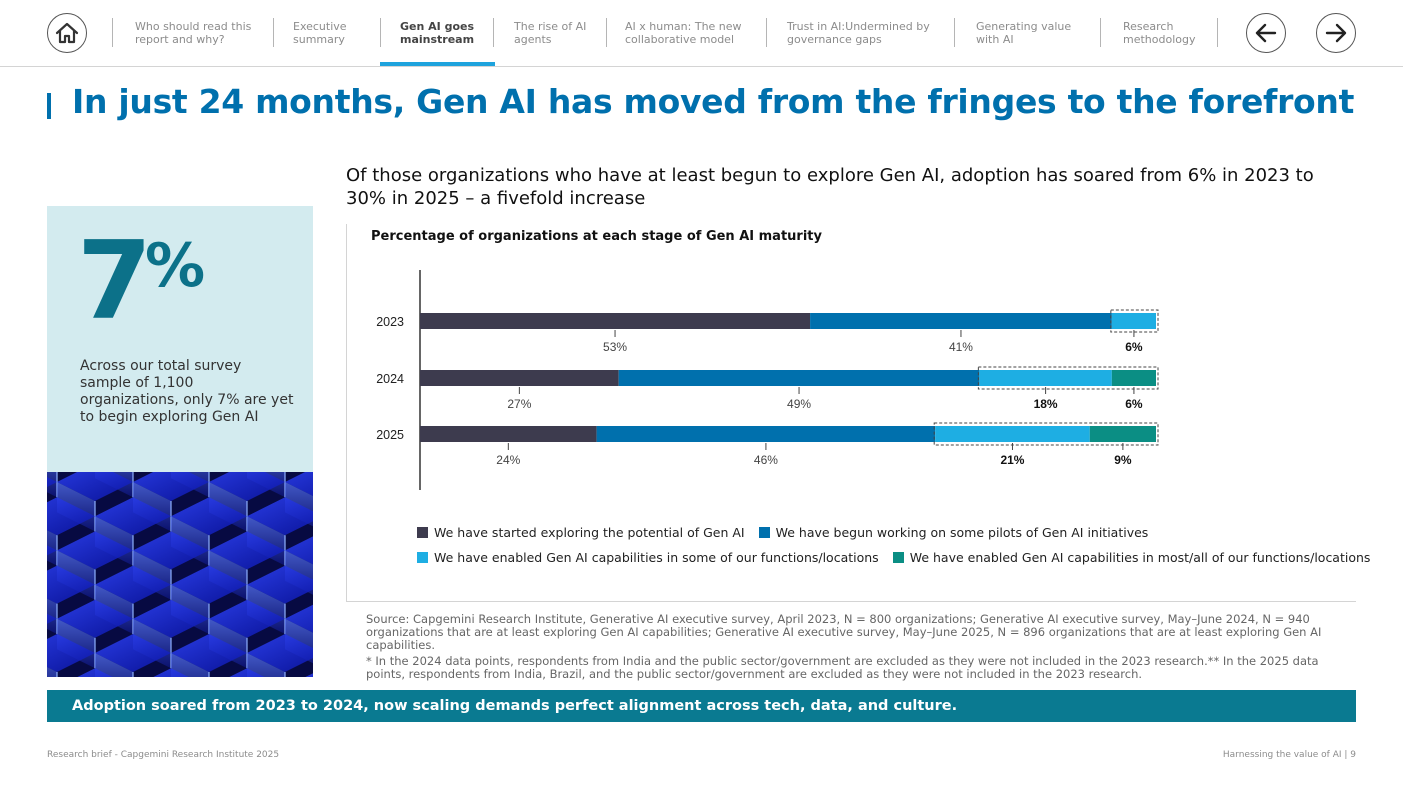  Describe the element at coordinates (961, 347) in the screenshot. I see `data-label: 41%` at that location.